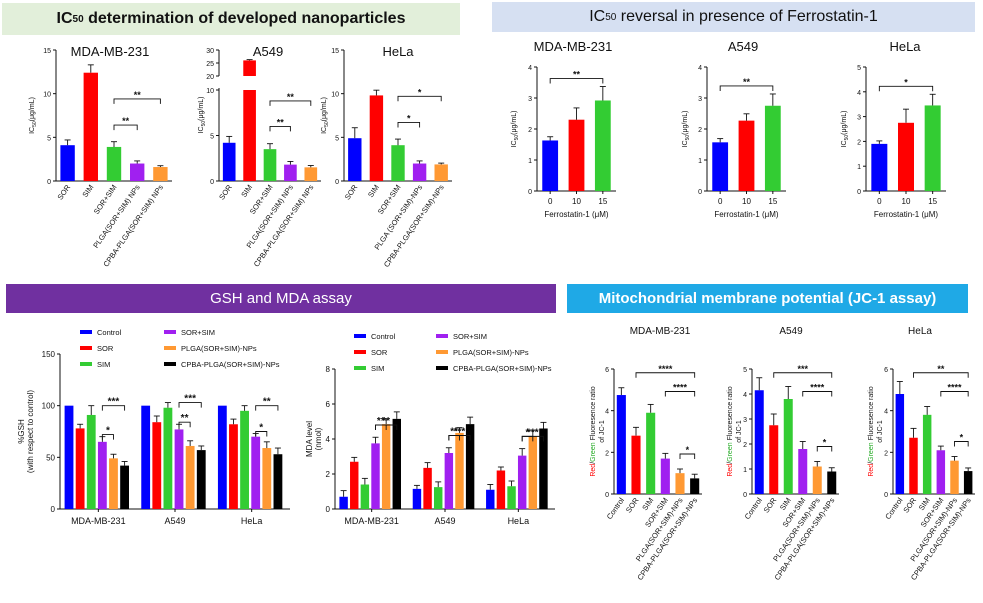  What do you see at coordinates (730, 470) in the screenshot?
I see `jc1-a549-ylabel-red: Red` at bounding box center [730, 470].